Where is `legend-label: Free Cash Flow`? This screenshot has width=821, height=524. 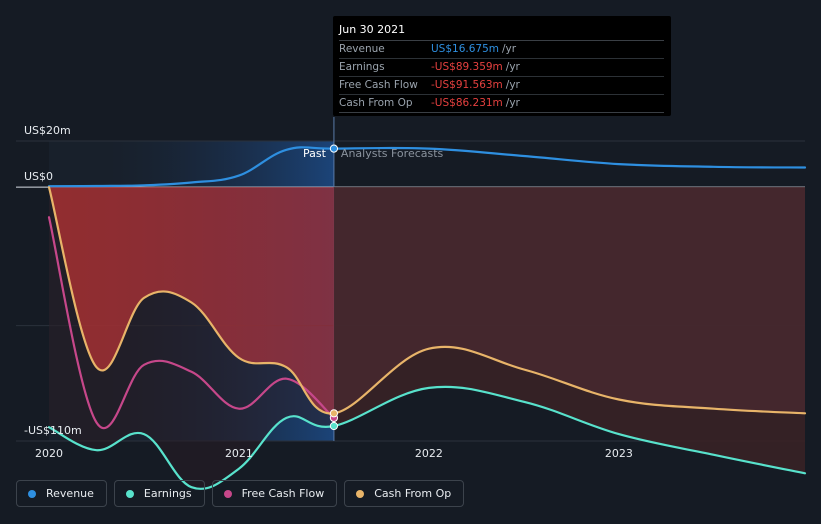
legend-label: Free Cash Flow is located at coordinates (283, 493).